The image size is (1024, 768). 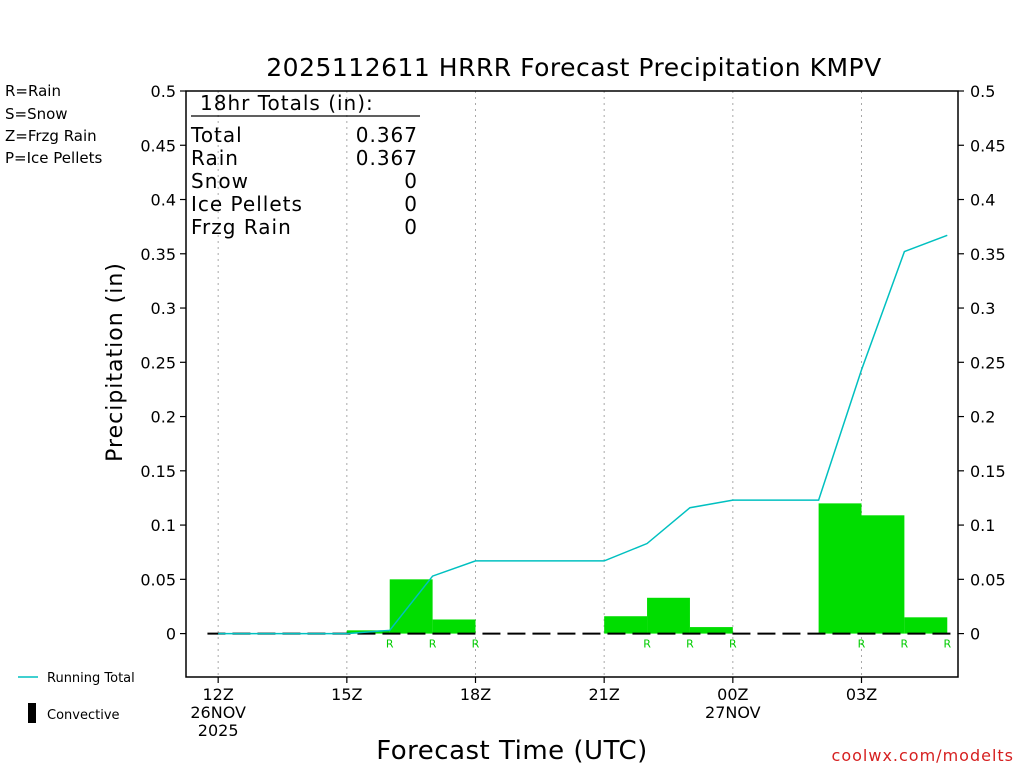 What do you see at coordinates (346, 694) in the screenshot?
I see `x-tick-label-1-0: 15Z` at bounding box center [346, 694].